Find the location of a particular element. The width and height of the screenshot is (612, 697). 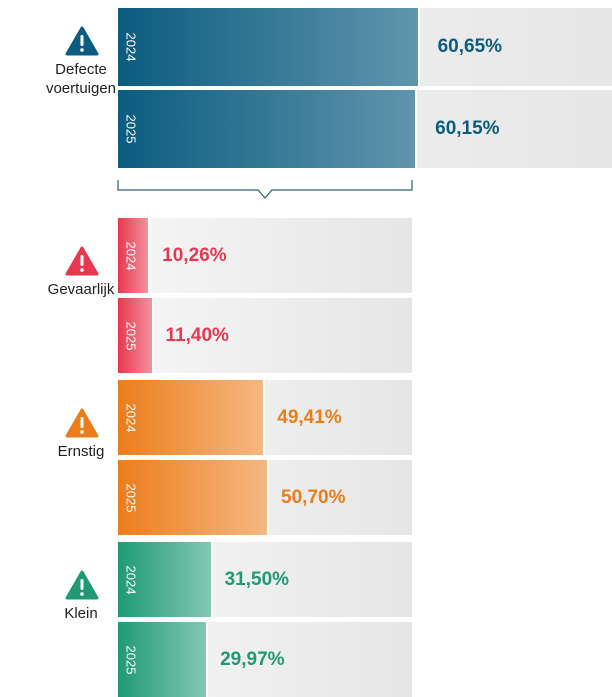

category-label: Ernstig is located at coordinates (81, 451).